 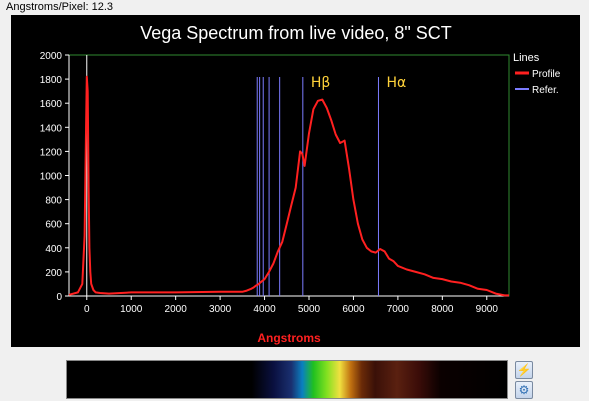 I want to click on y-tick-label: 0, so click(x=59, y=297).